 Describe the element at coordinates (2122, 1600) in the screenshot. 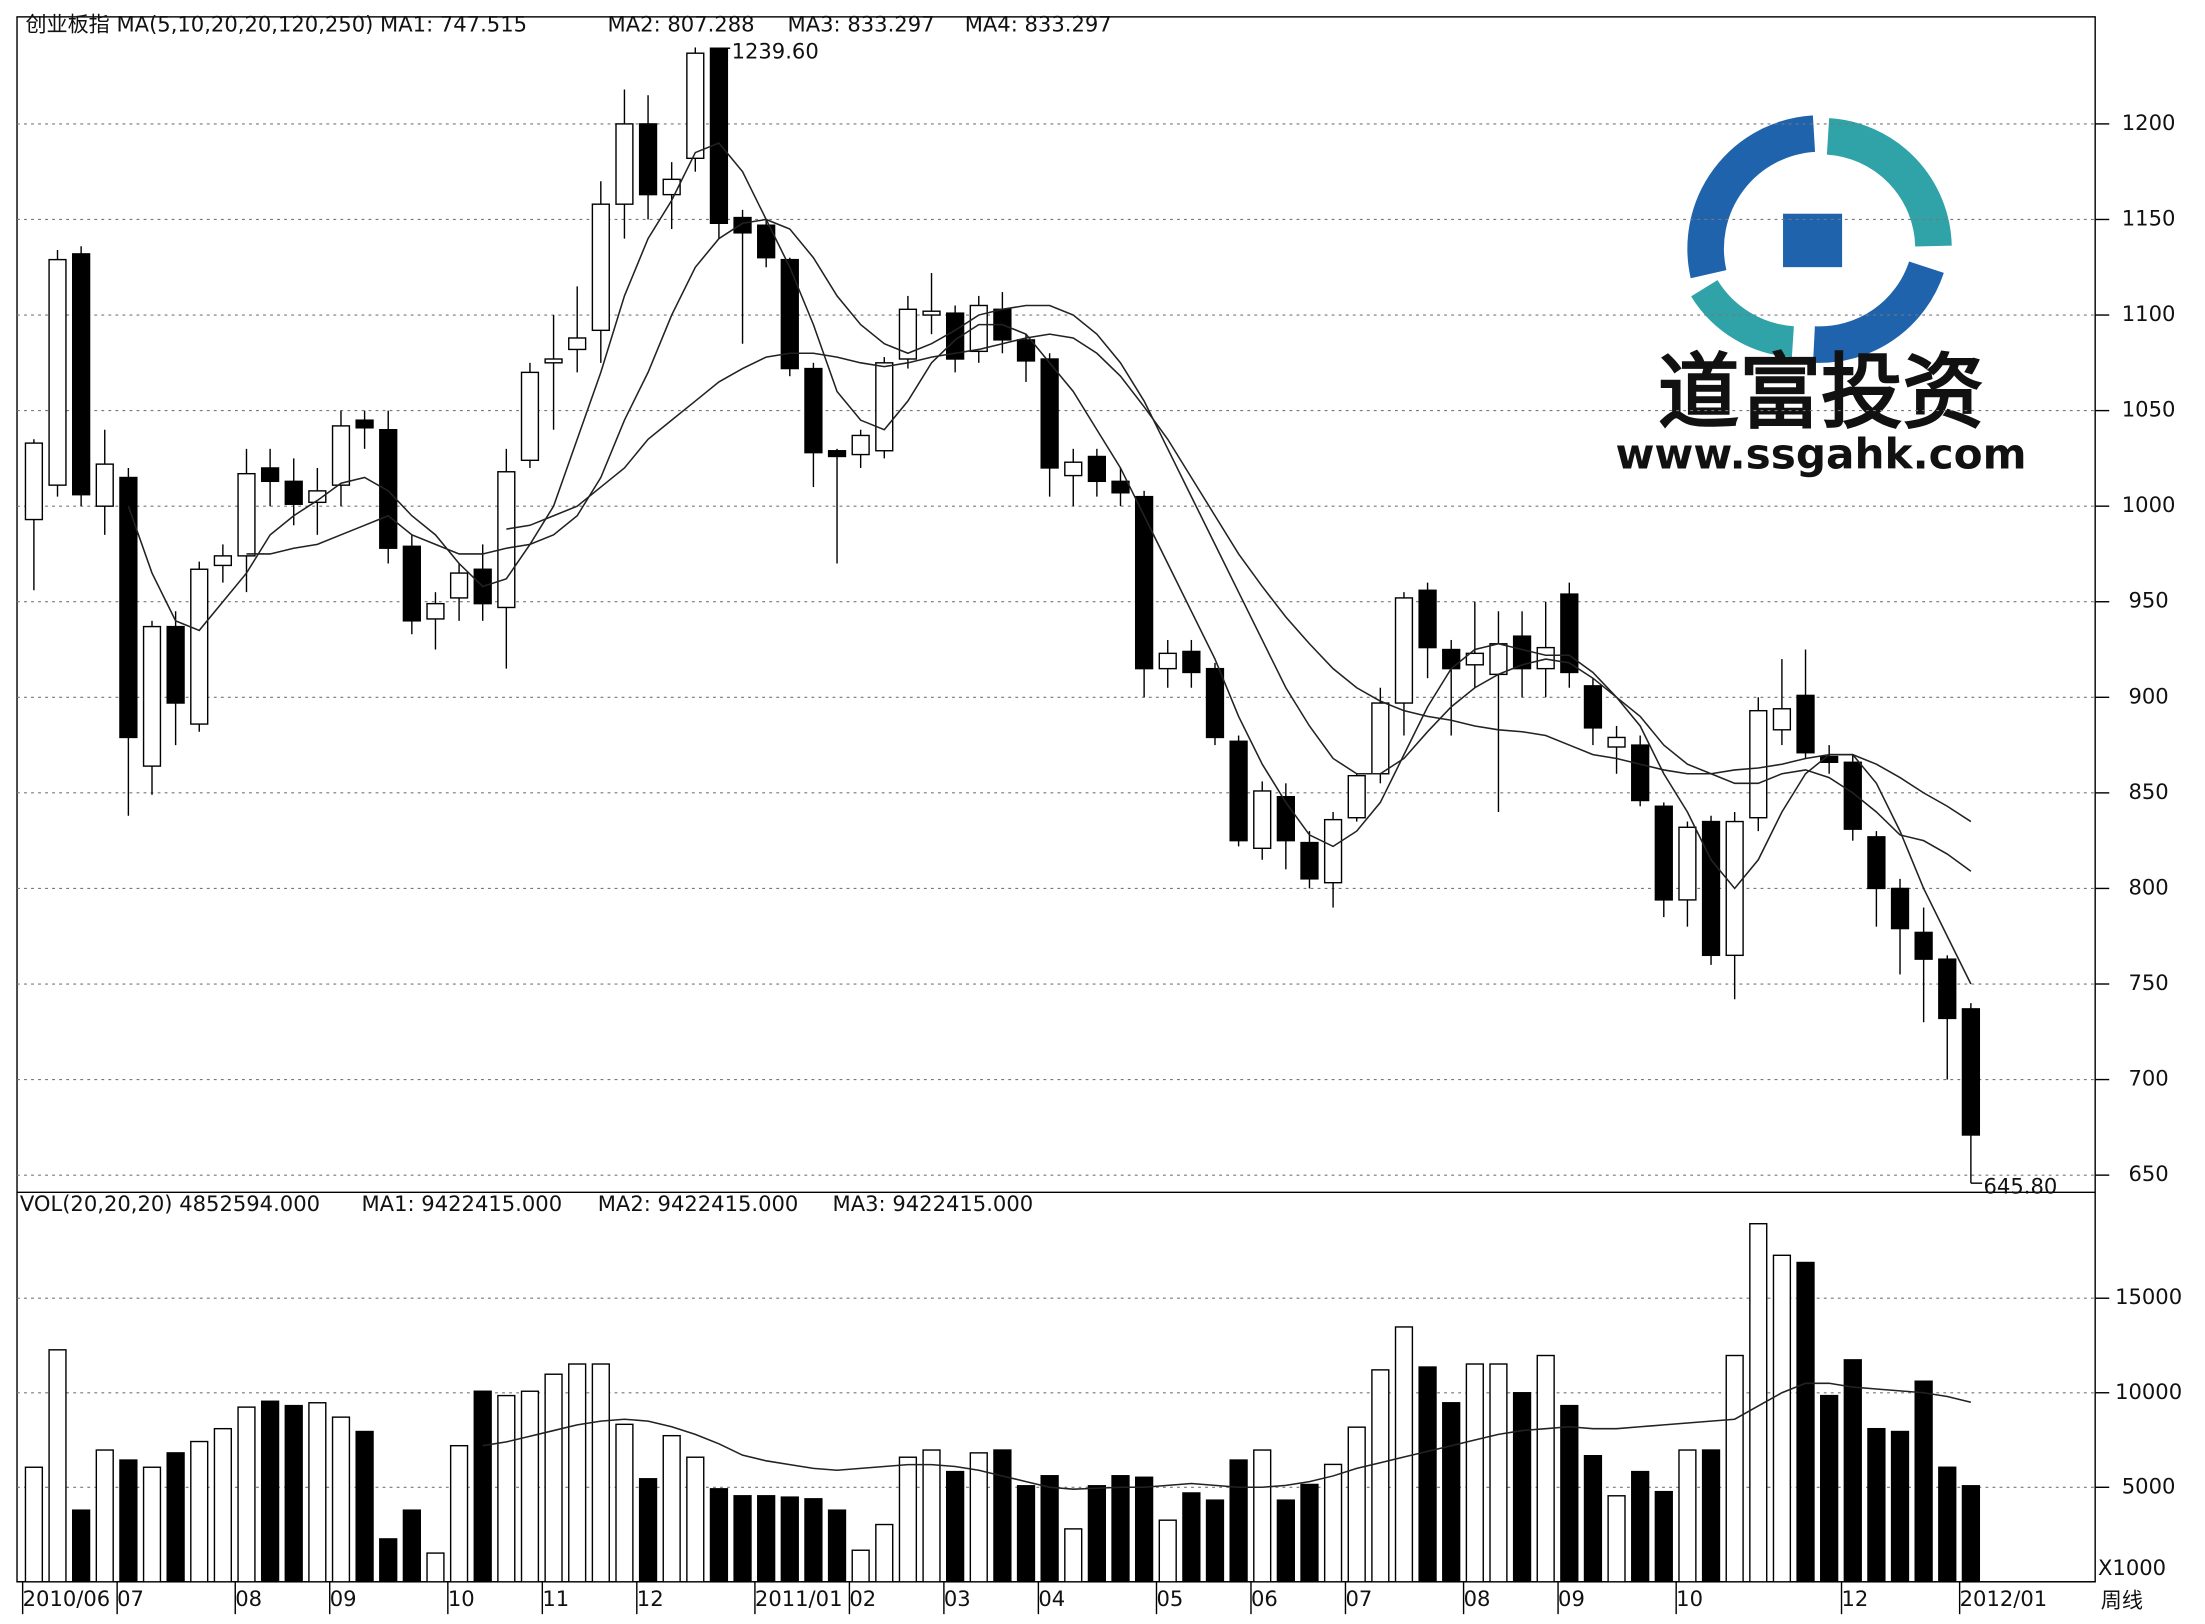

I see `period-label: 周线` at that location.